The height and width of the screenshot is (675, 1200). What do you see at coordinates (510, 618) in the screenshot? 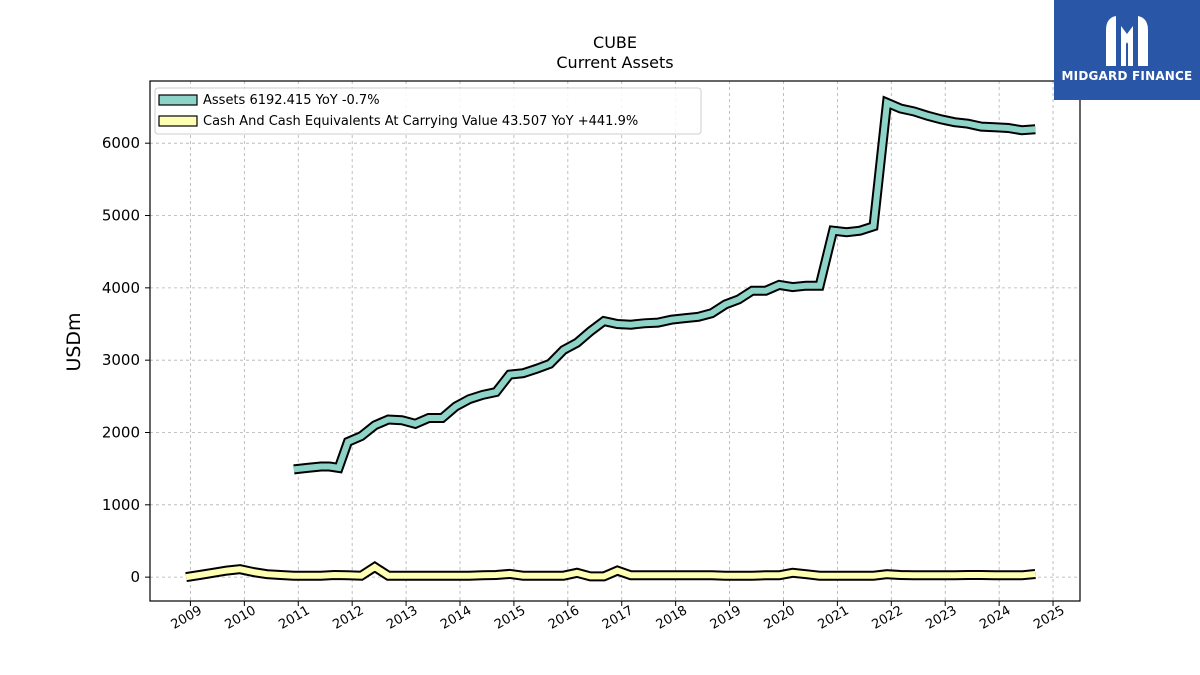
I see `x-tick-label: 2015` at bounding box center [510, 618].